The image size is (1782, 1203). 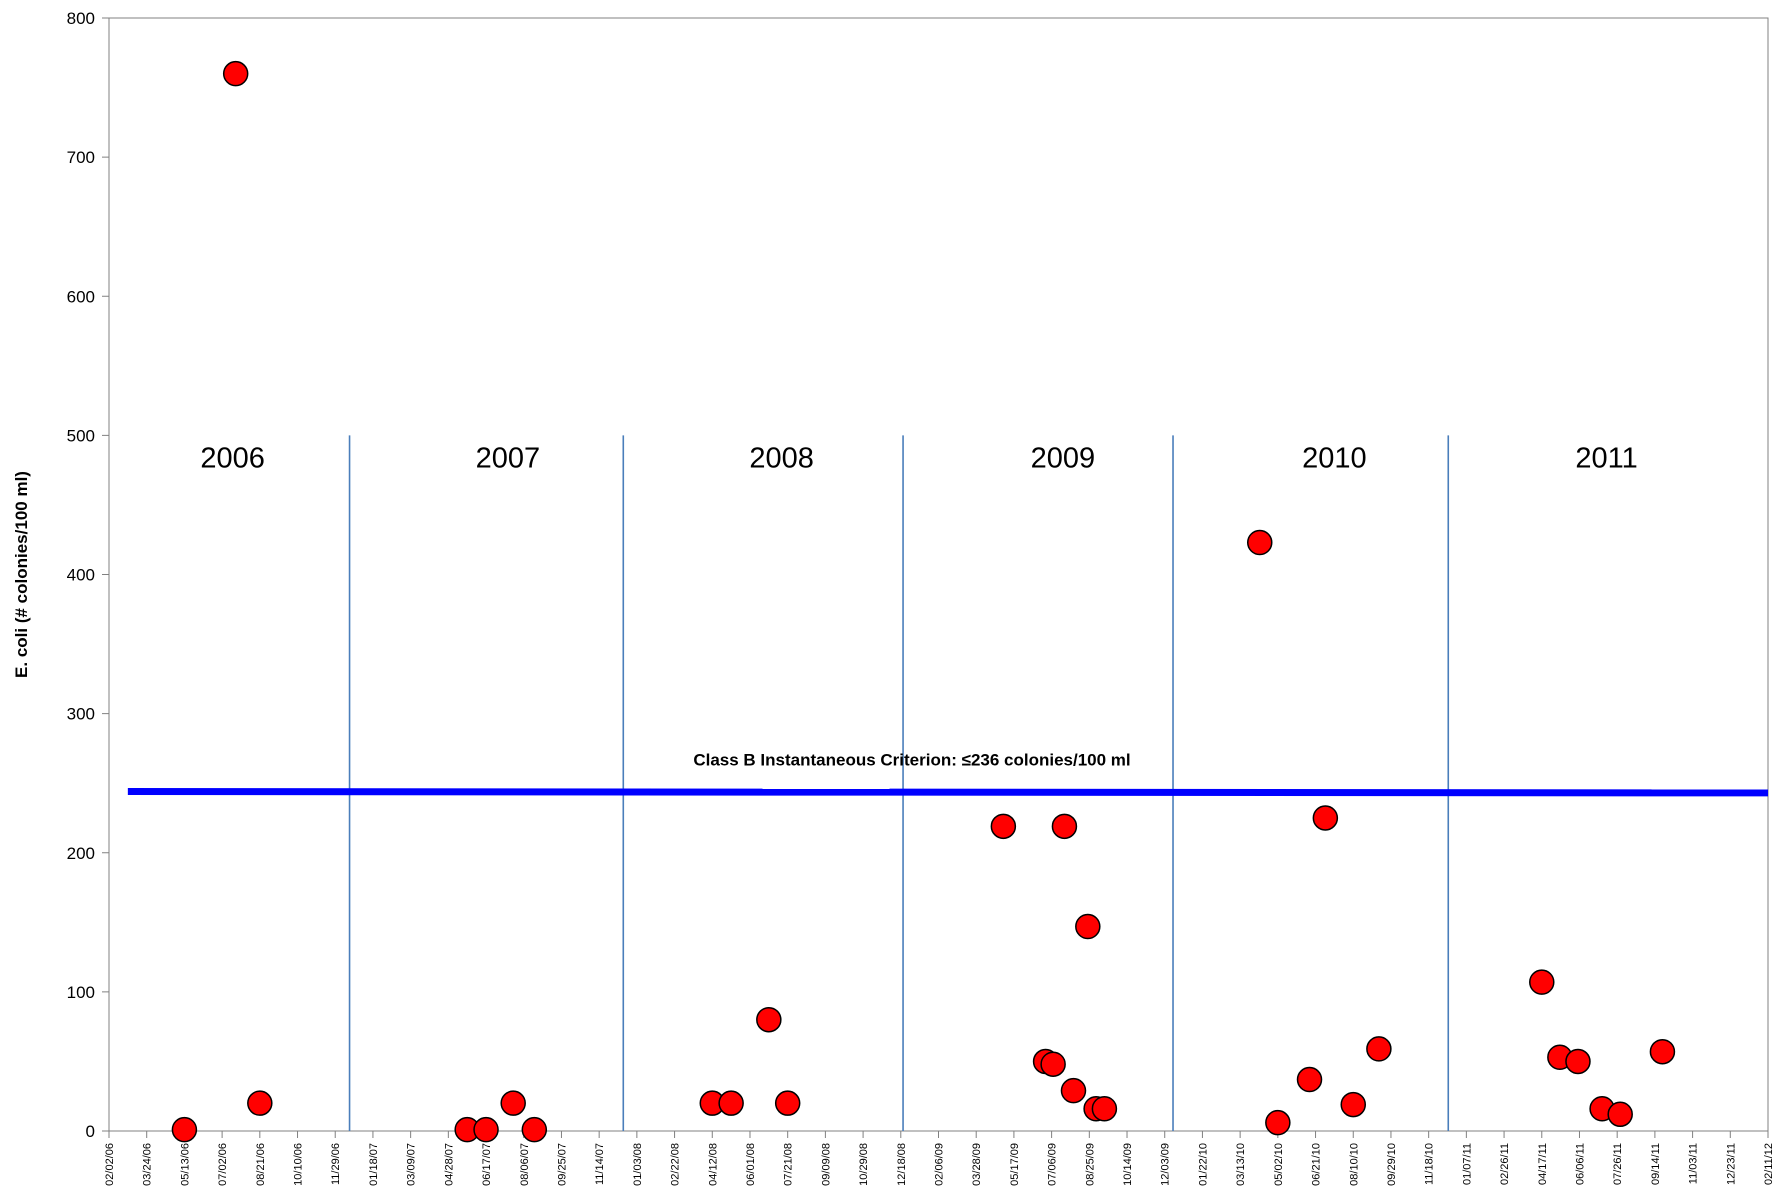 I want to click on x-tick-label: 06/06/11, so click(x=1580, y=1164).